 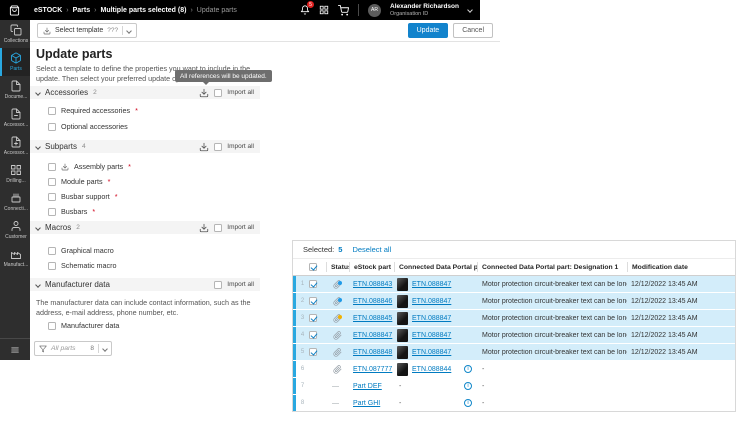 I want to click on checkbox-row: Graphical macro, so click(x=81, y=250).